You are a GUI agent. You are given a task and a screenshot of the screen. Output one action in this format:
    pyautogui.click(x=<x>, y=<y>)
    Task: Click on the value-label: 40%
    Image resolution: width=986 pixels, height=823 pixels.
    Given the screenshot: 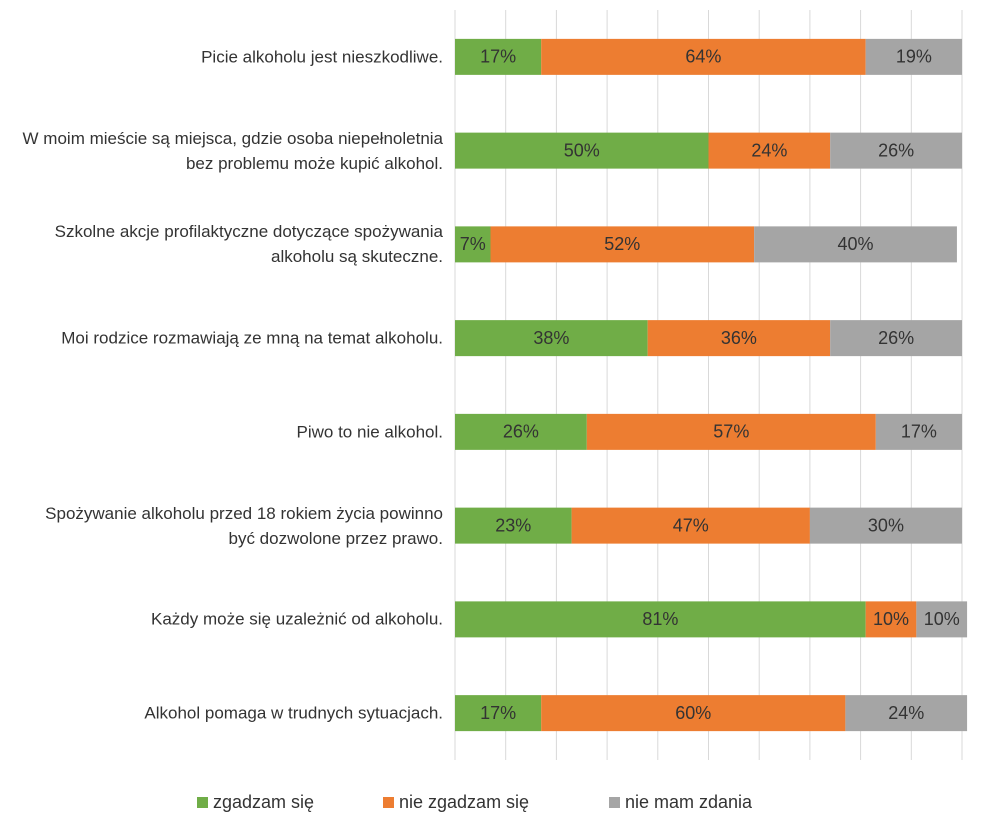 What is the action you would take?
    pyautogui.click(x=856, y=244)
    